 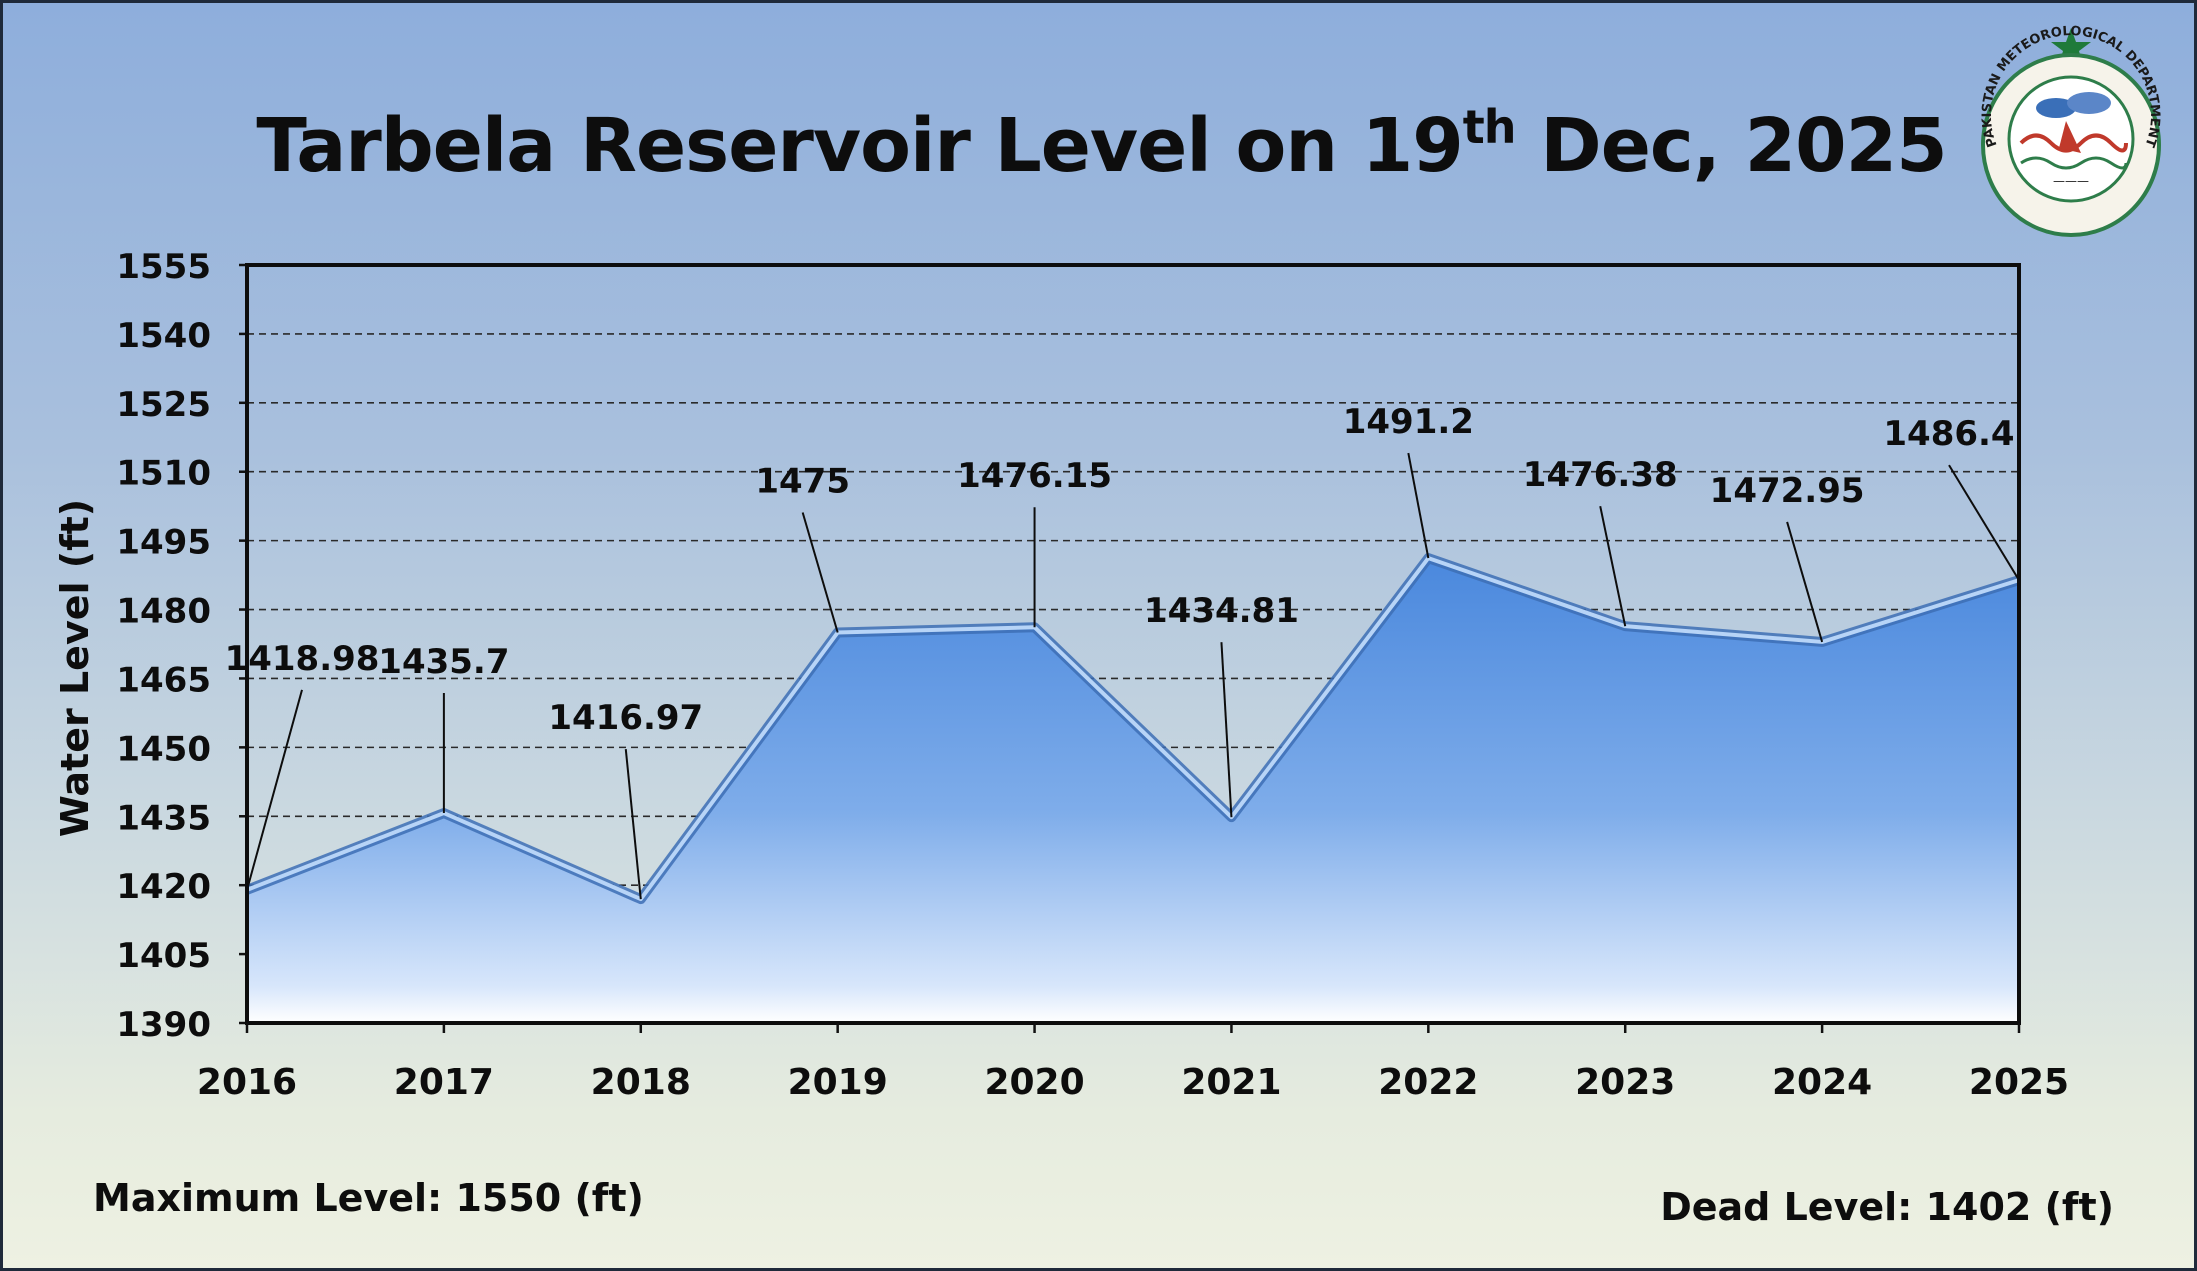 I want to click on y-axis-title: Water Level (ft), so click(x=75, y=668).